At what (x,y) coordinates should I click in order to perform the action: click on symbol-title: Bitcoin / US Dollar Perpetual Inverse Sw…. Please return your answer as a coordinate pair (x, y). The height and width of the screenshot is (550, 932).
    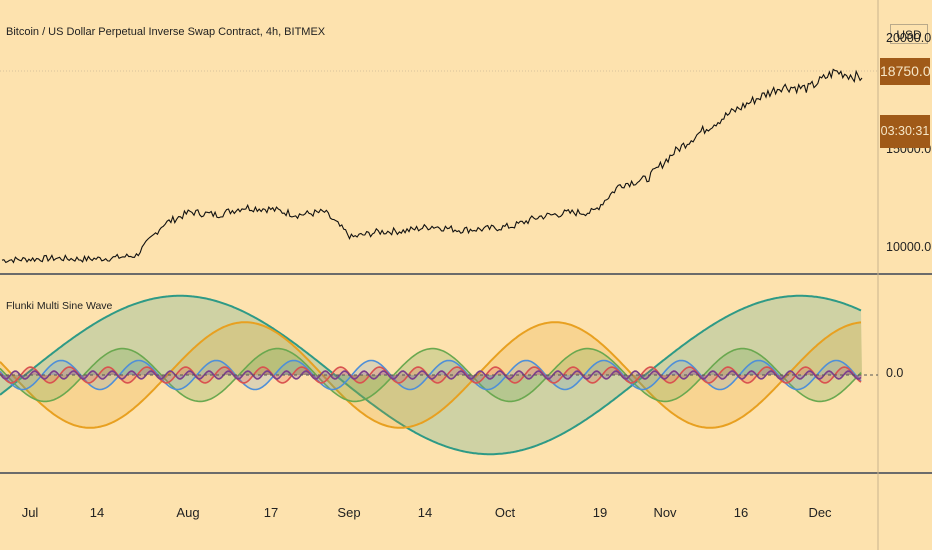
    Looking at the image, I should click on (166, 32).